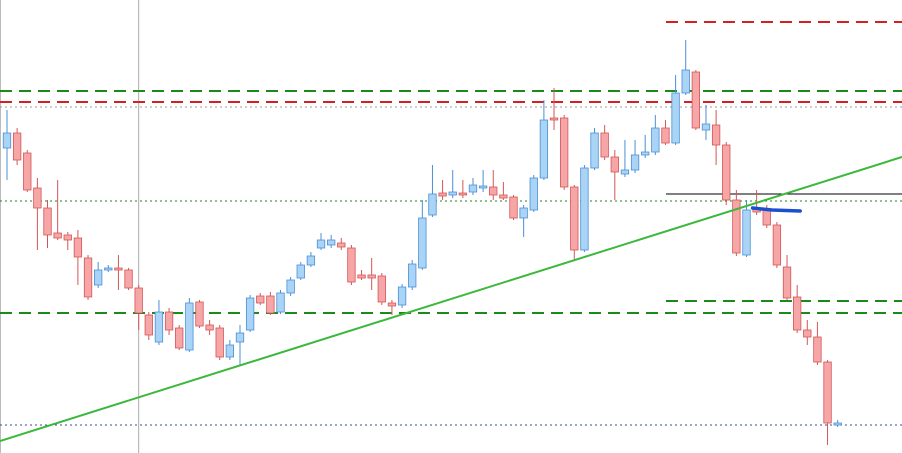 Image resolution: width=902 pixels, height=453 pixels. Describe the element at coordinates (776, 209) in the screenshot. I see `marker-line` at that location.